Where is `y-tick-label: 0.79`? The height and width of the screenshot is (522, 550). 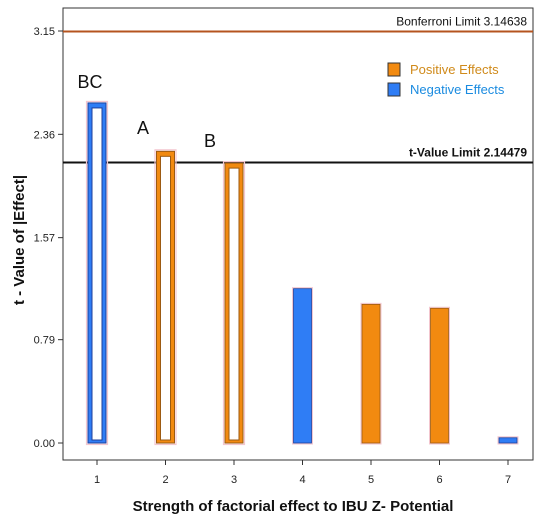 y-tick-label: 0.79 is located at coordinates (44, 341).